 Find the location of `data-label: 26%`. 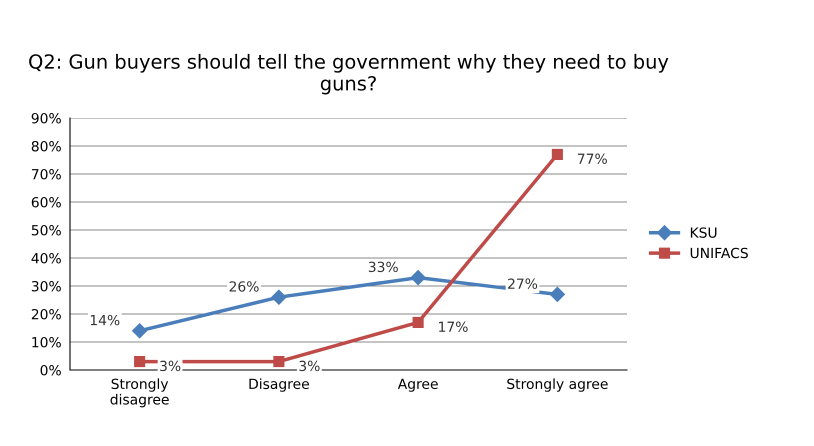

data-label: 26% is located at coordinates (244, 286).